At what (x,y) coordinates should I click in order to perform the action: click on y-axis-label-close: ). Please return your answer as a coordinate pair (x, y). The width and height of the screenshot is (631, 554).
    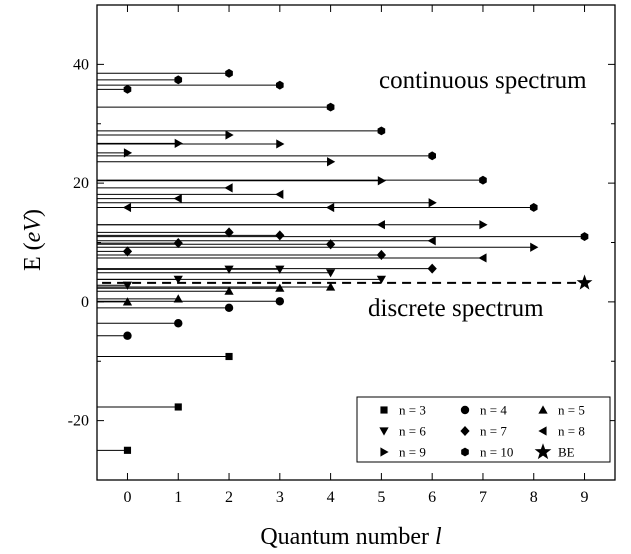
    Looking at the image, I should click on (33, 213).